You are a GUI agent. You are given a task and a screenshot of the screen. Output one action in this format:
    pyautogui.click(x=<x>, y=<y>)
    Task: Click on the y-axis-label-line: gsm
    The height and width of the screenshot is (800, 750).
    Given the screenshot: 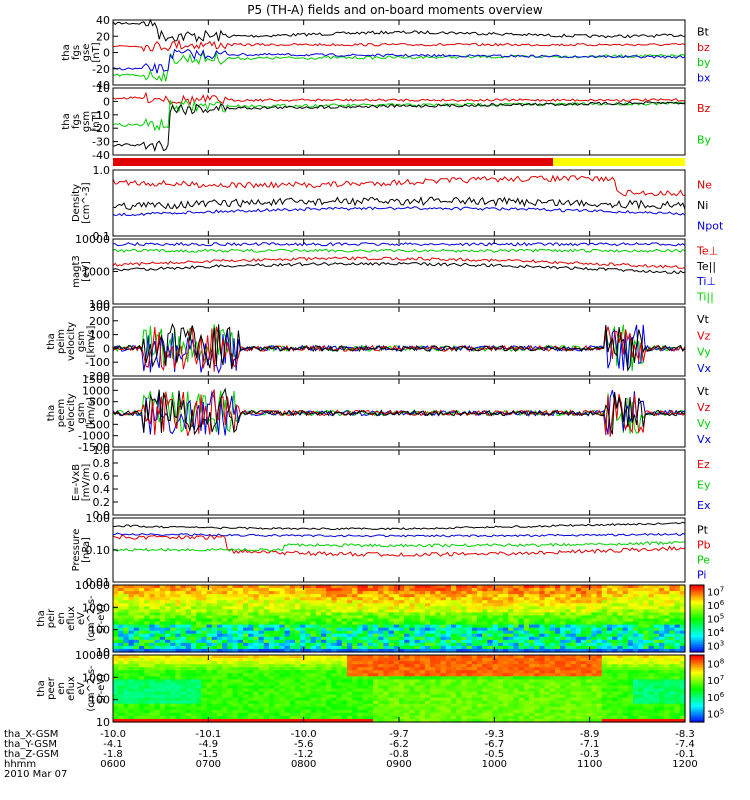 What is the action you would take?
    pyautogui.click(x=86, y=121)
    